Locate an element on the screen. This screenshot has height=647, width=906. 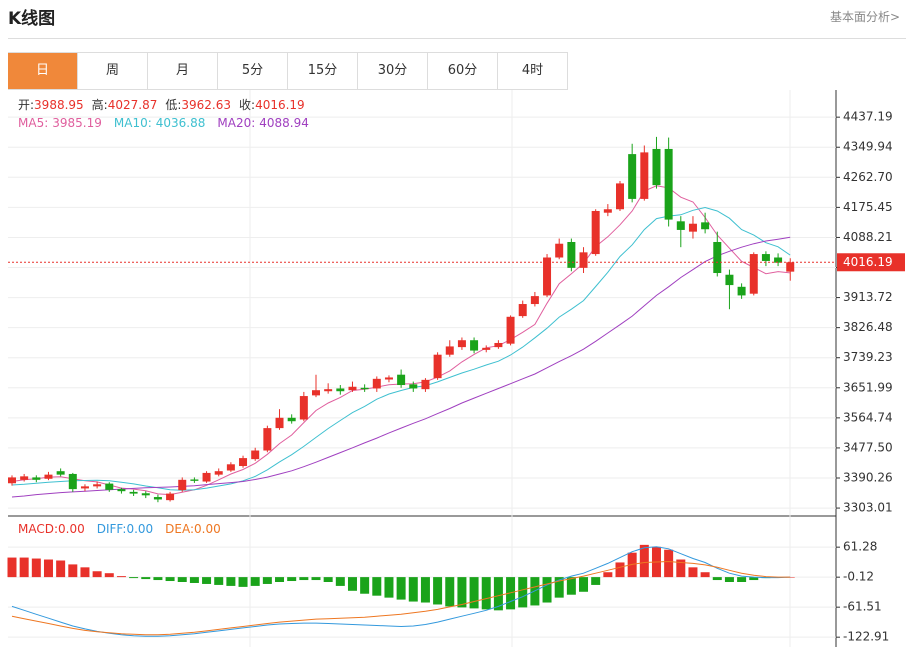
y-tick-label: -0.12 is located at coordinates (858, 577).